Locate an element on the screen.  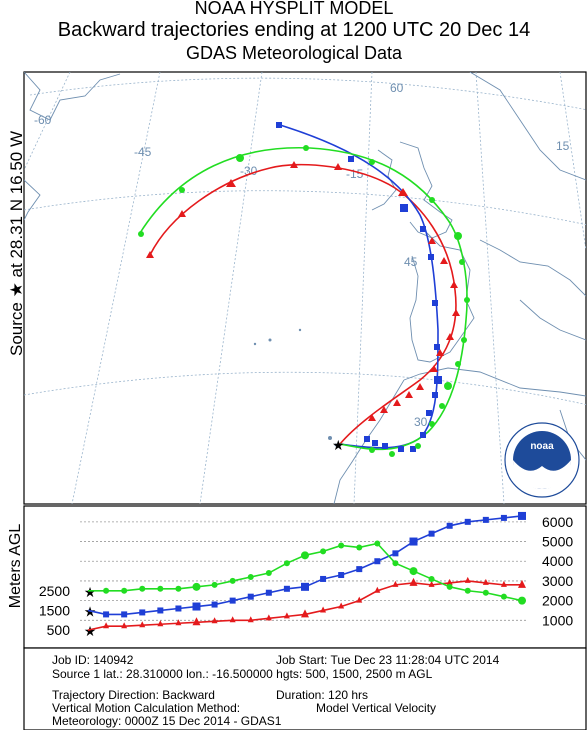
right-tick-label: 6000 is located at coordinates (557, 522).